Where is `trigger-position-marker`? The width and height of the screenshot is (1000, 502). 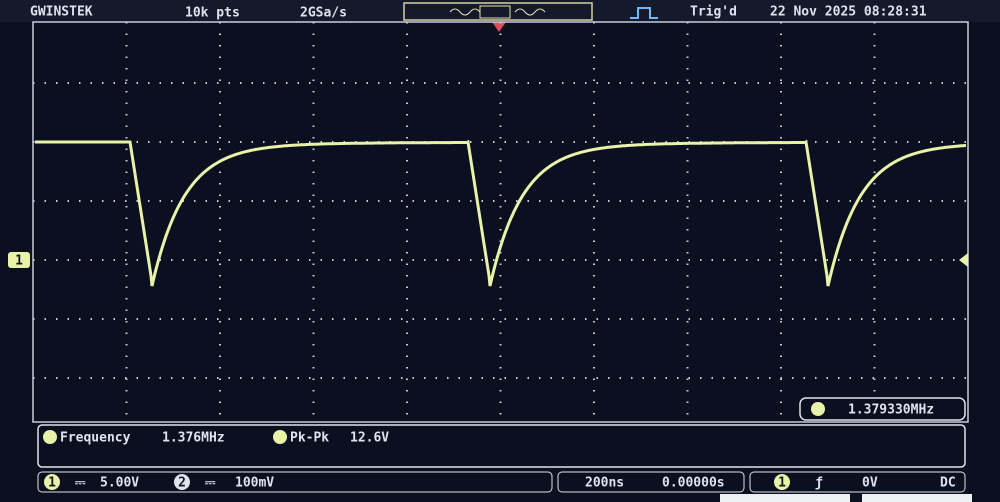
trigger-position-marker is located at coordinates (499, 27).